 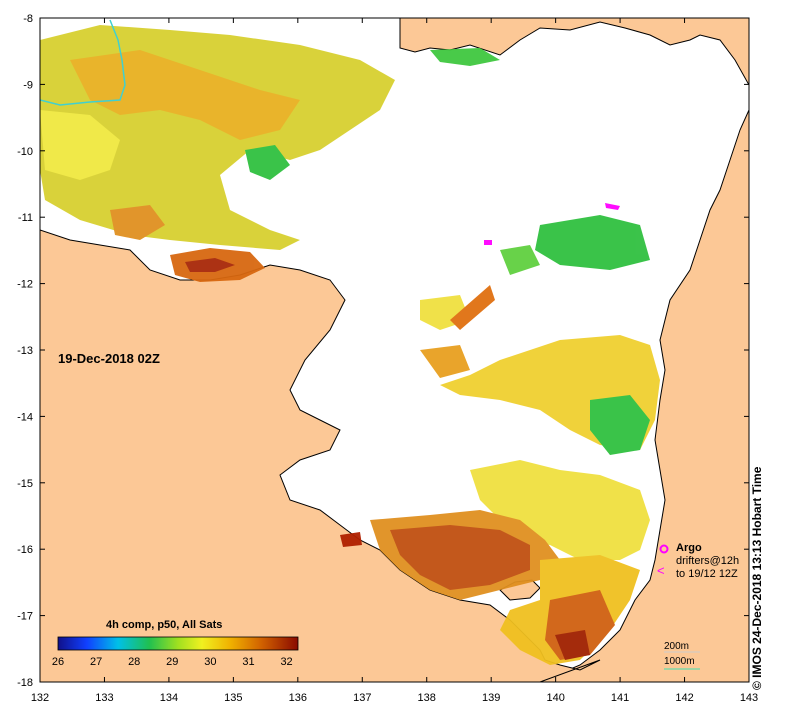 What do you see at coordinates (689, 548) in the screenshot?
I see `argo-legend-label: Argo` at bounding box center [689, 548].